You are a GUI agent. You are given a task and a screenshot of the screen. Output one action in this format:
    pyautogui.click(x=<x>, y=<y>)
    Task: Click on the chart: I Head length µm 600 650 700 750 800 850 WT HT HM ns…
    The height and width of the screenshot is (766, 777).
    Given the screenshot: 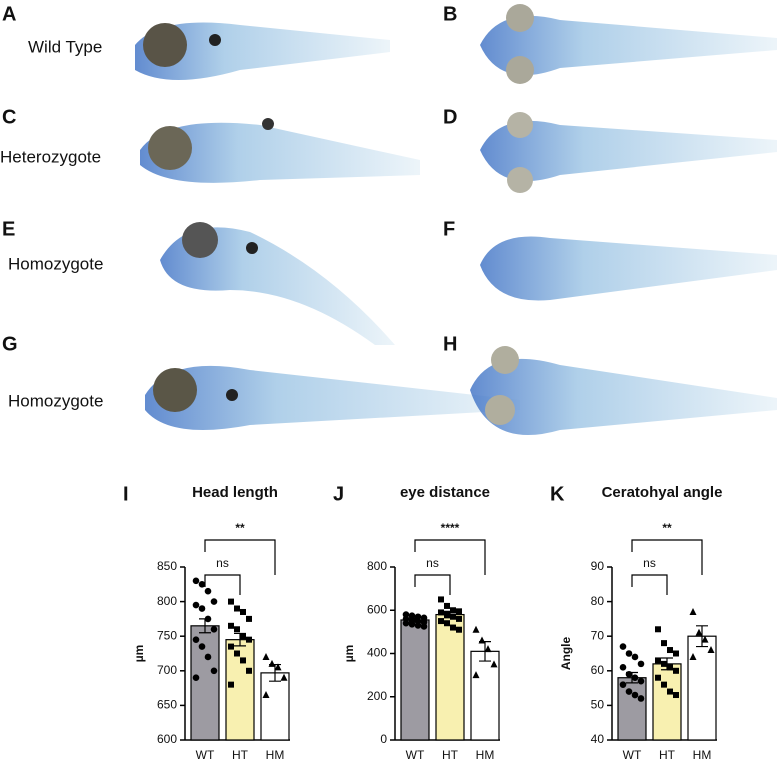 What is the action you would take?
    pyautogui.click(x=206, y=622)
    